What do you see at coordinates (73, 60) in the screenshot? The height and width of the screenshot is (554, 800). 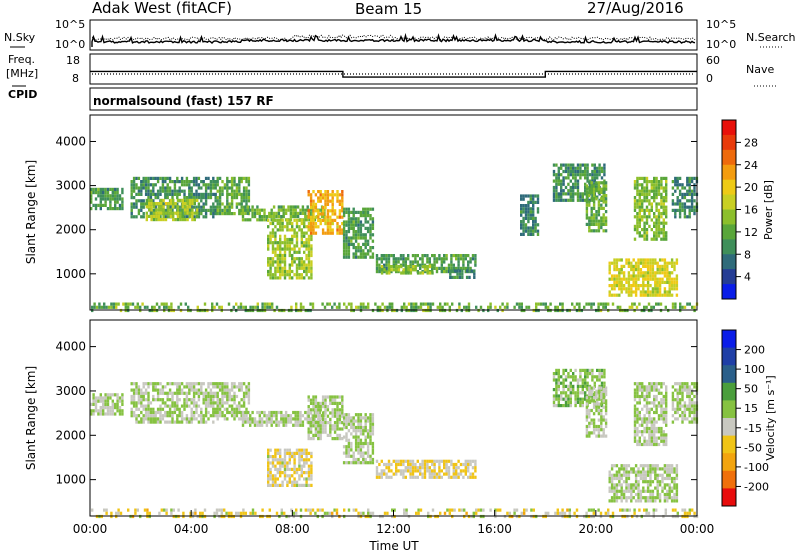 I see `freq-tick-top: 18` at bounding box center [73, 60].